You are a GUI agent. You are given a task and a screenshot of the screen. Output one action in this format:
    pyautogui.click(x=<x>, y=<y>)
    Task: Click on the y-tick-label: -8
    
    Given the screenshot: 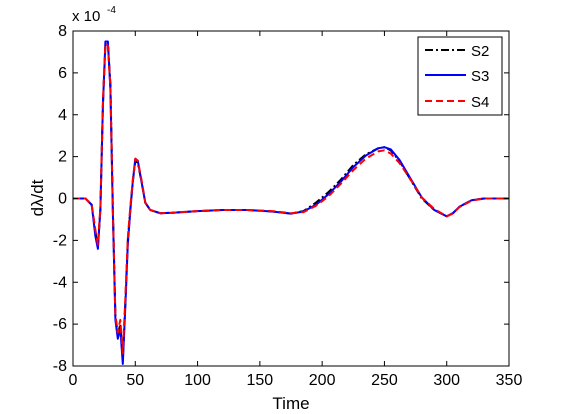 What is the action you would take?
    pyautogui.click(x=60, y=366)
    